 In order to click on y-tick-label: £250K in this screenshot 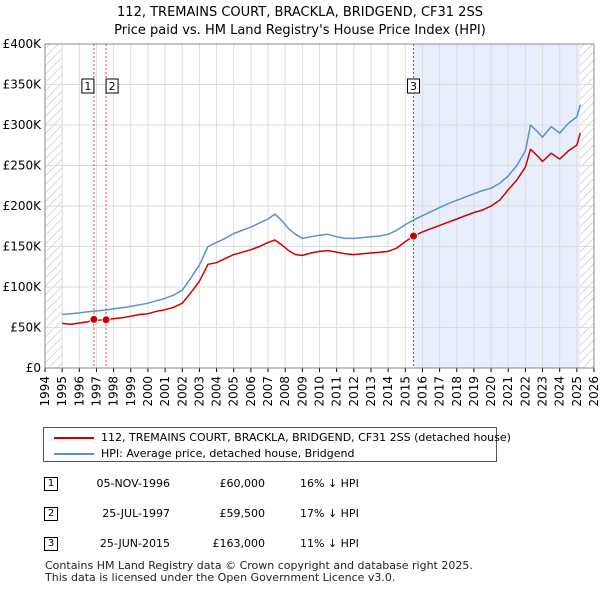, I will do `click(23, 166)`.